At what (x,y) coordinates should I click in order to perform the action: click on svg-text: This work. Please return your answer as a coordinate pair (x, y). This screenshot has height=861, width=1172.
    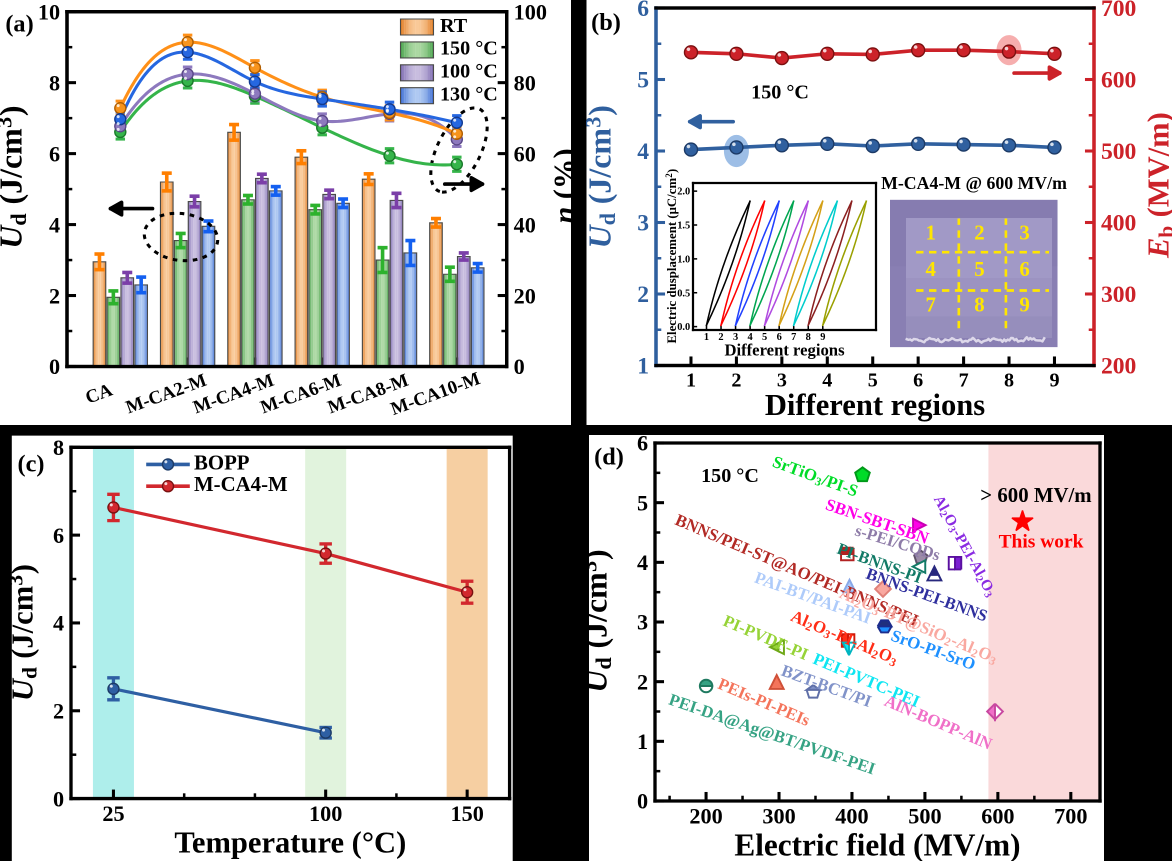
    Looking at the image, I should click on (1041, 541).